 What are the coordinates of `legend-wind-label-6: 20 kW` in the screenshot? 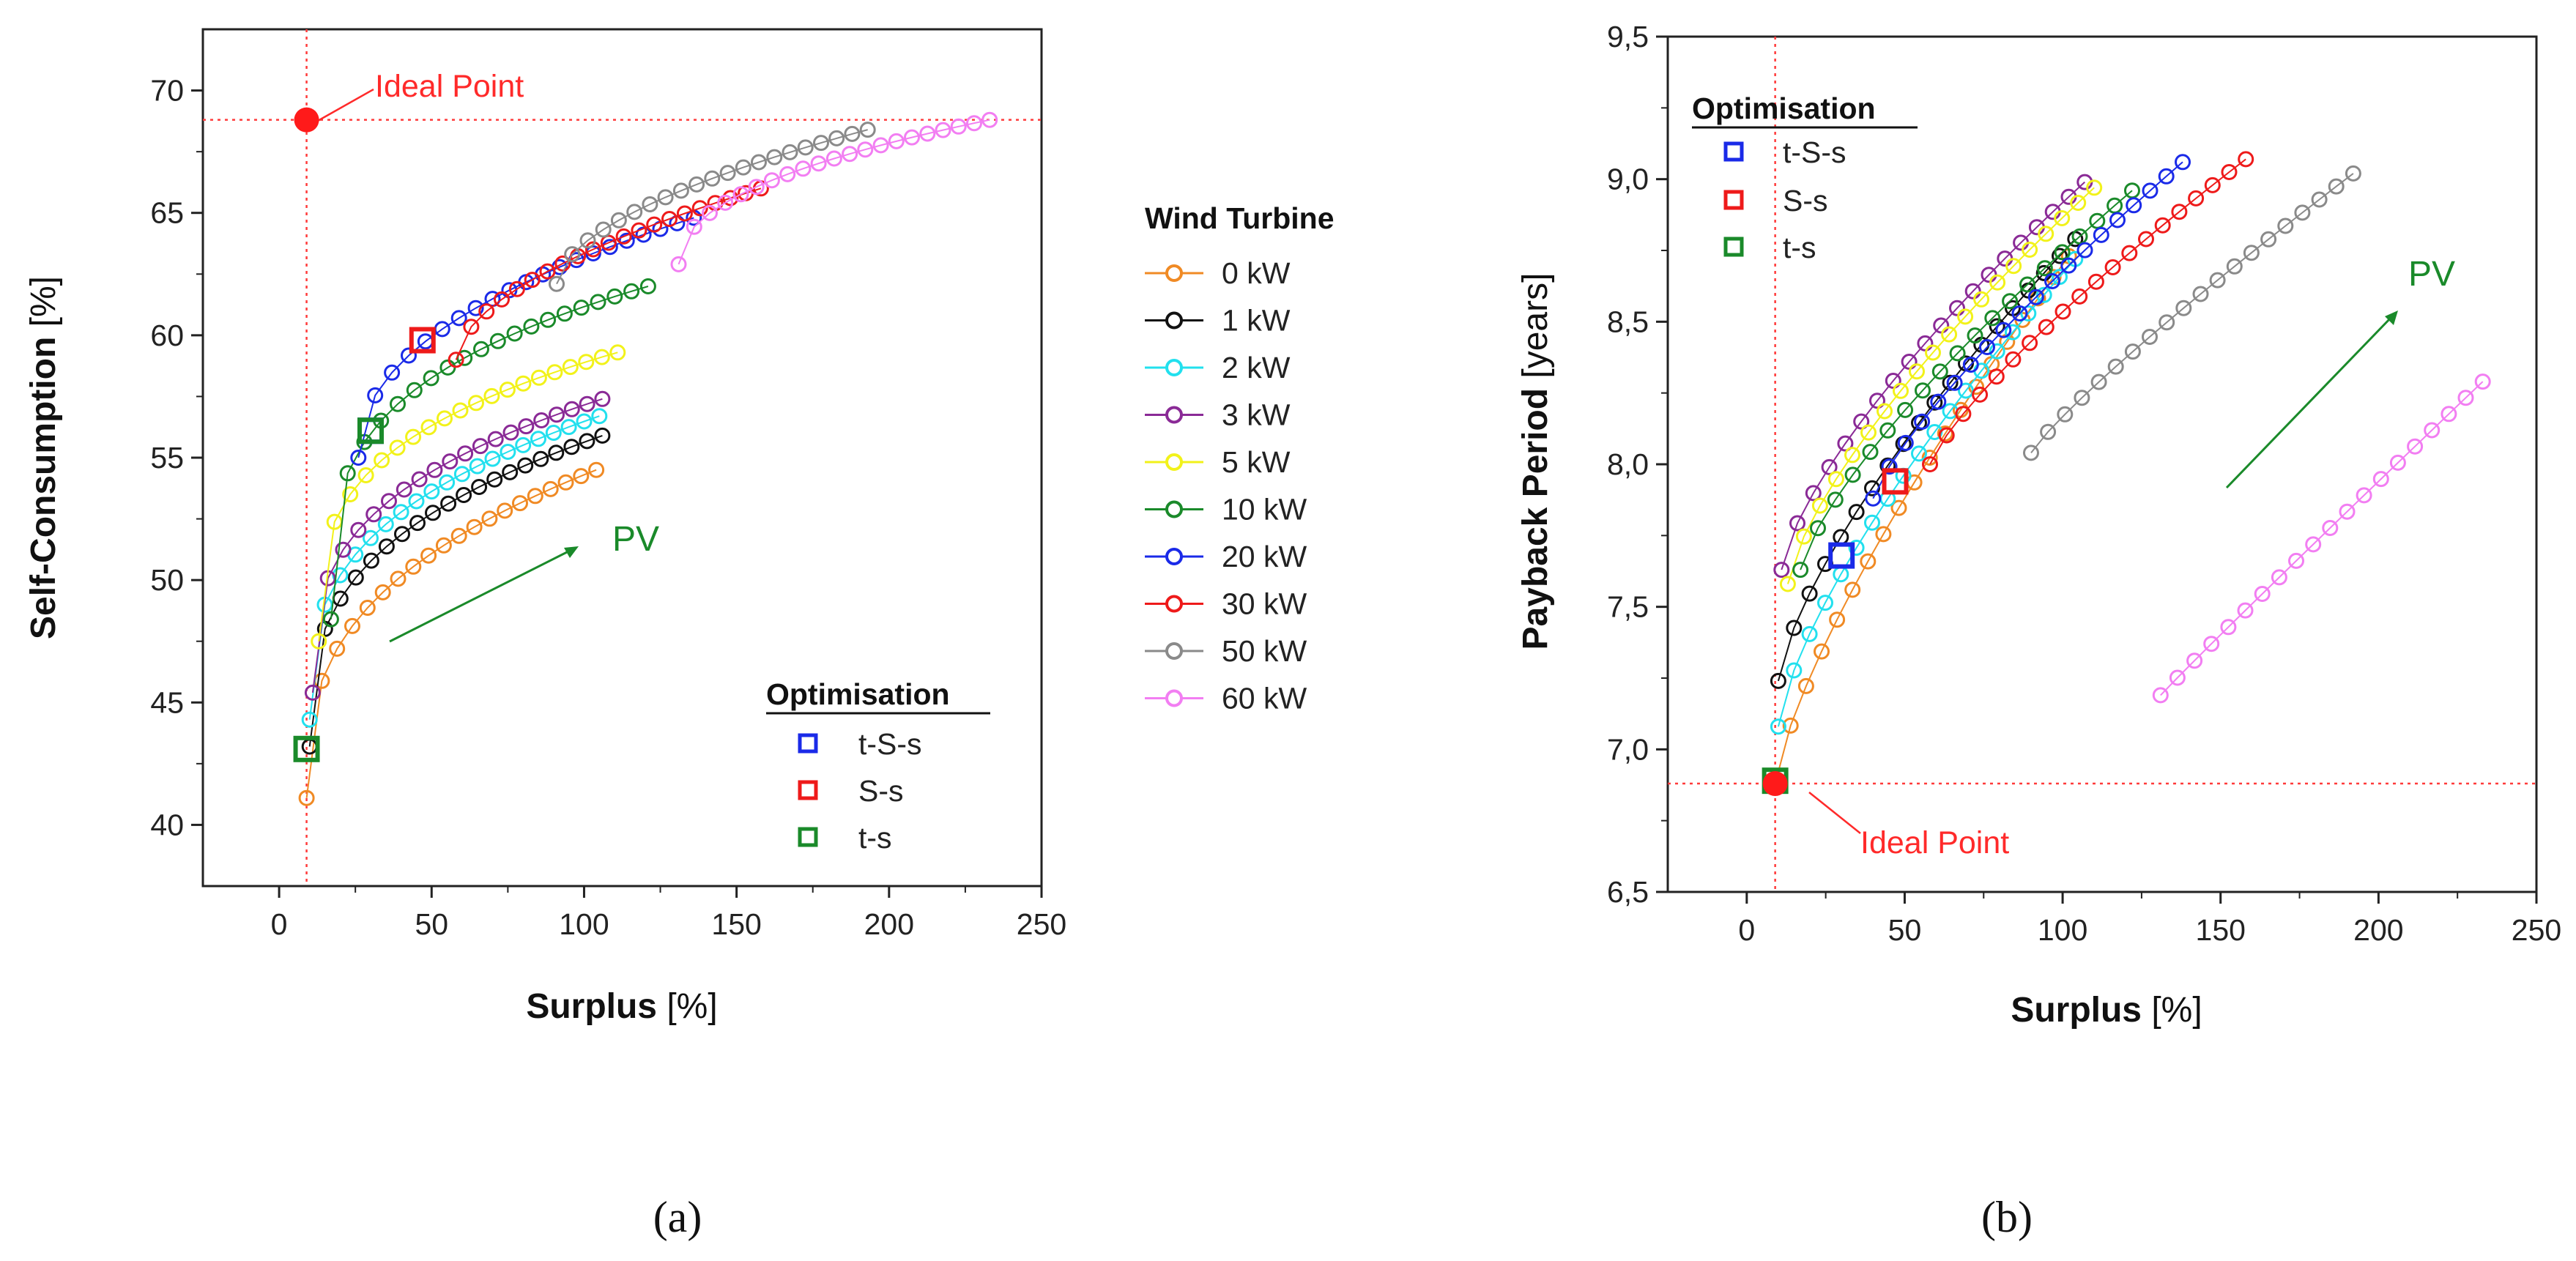 It's located at (1264, 556).